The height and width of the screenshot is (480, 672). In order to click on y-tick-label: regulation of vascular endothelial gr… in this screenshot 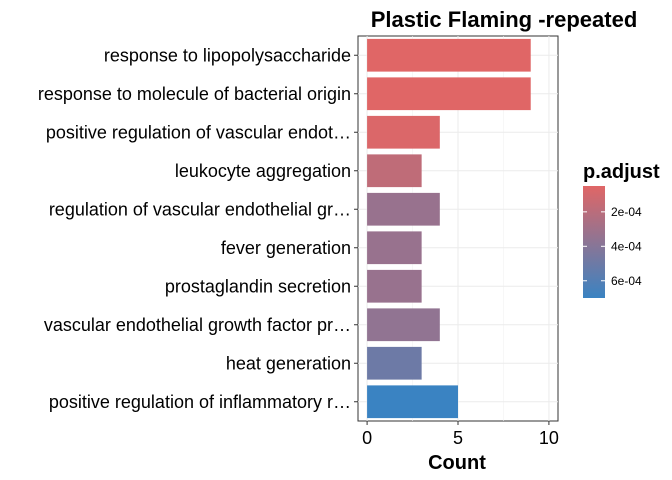, I will do `click(200, 209)`.